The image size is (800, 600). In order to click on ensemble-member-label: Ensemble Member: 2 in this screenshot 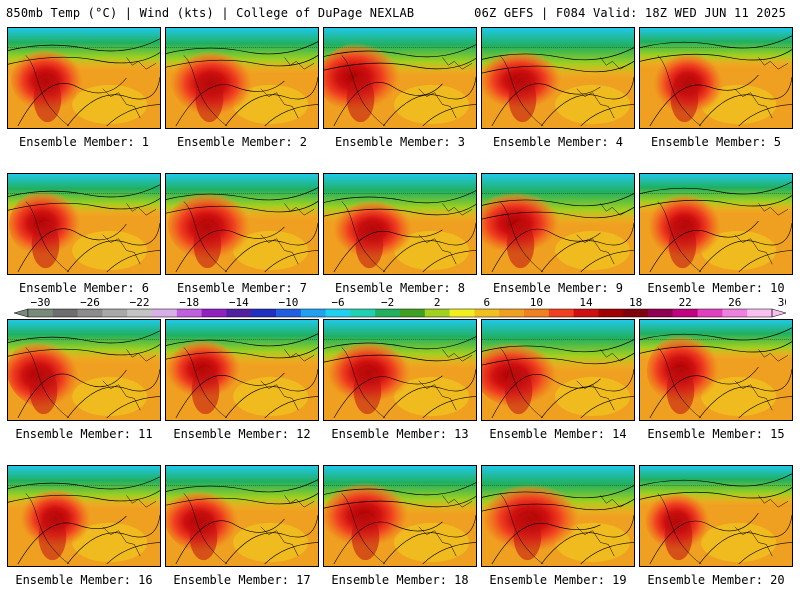, I will do `click(242, 142)`.